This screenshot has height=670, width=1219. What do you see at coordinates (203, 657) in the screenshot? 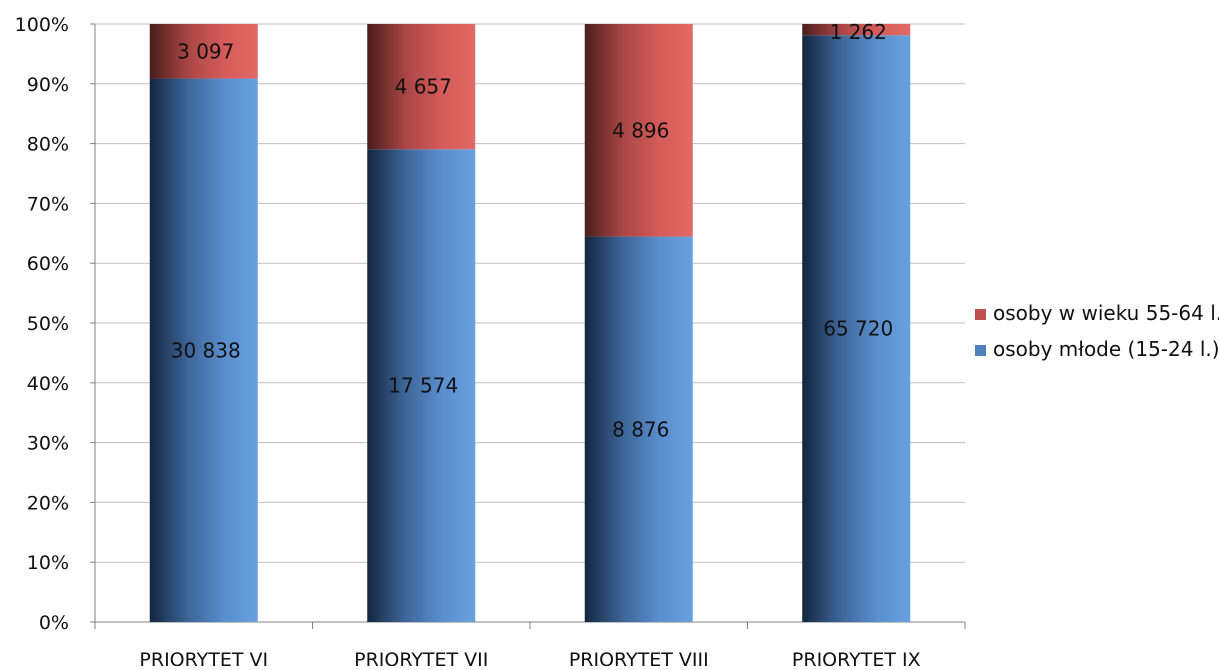
I see `x-category-label: PRIORYTET VI` at bounding box center [203, 657].